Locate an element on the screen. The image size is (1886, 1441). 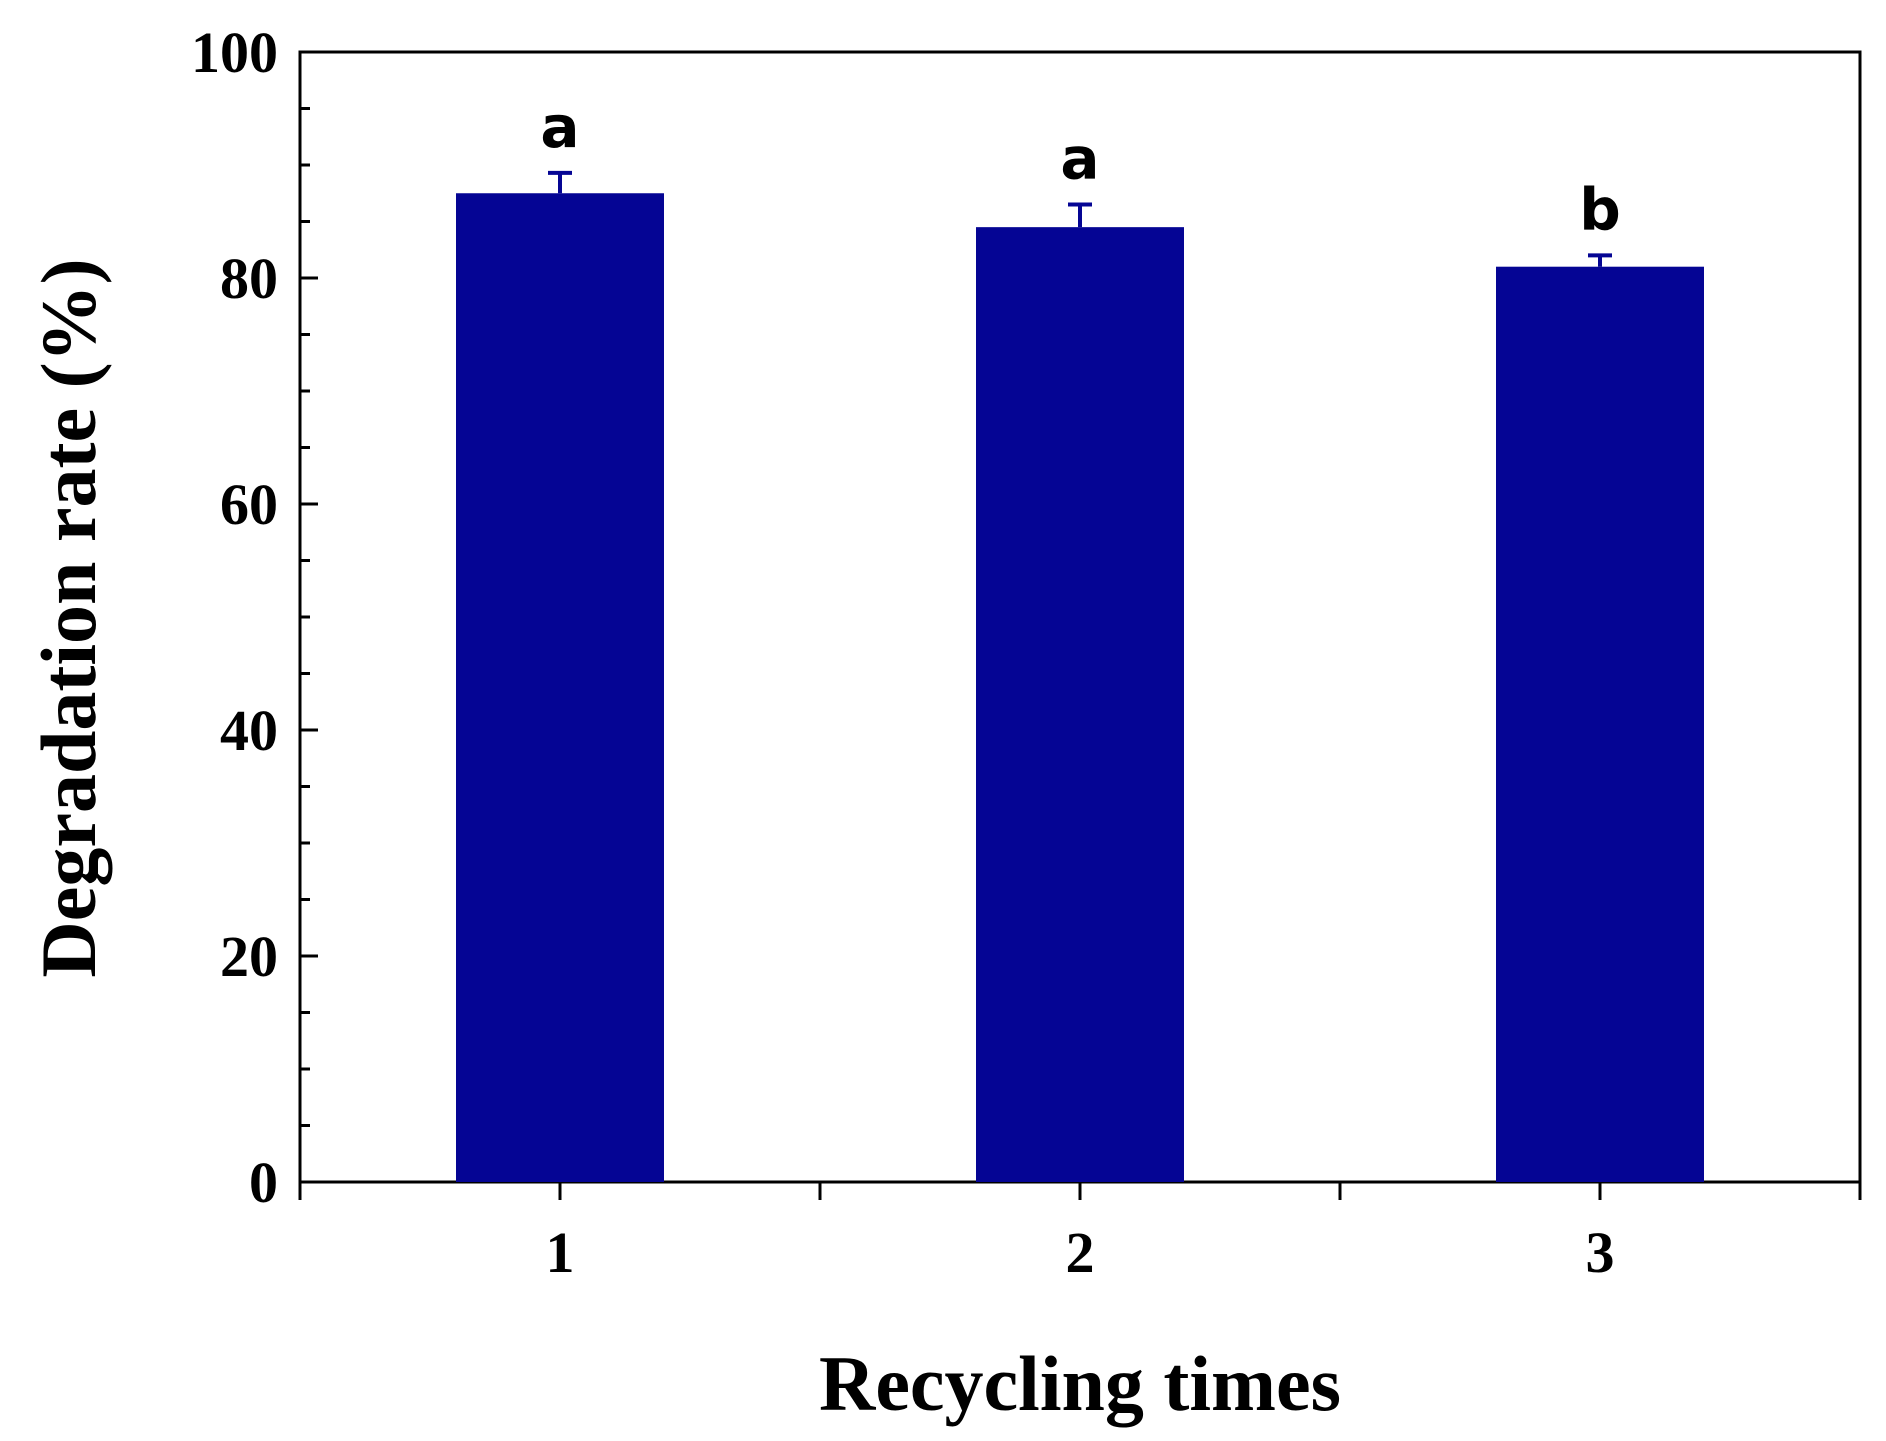
y-tick-label: 20 is located at coordinates (249, 956).